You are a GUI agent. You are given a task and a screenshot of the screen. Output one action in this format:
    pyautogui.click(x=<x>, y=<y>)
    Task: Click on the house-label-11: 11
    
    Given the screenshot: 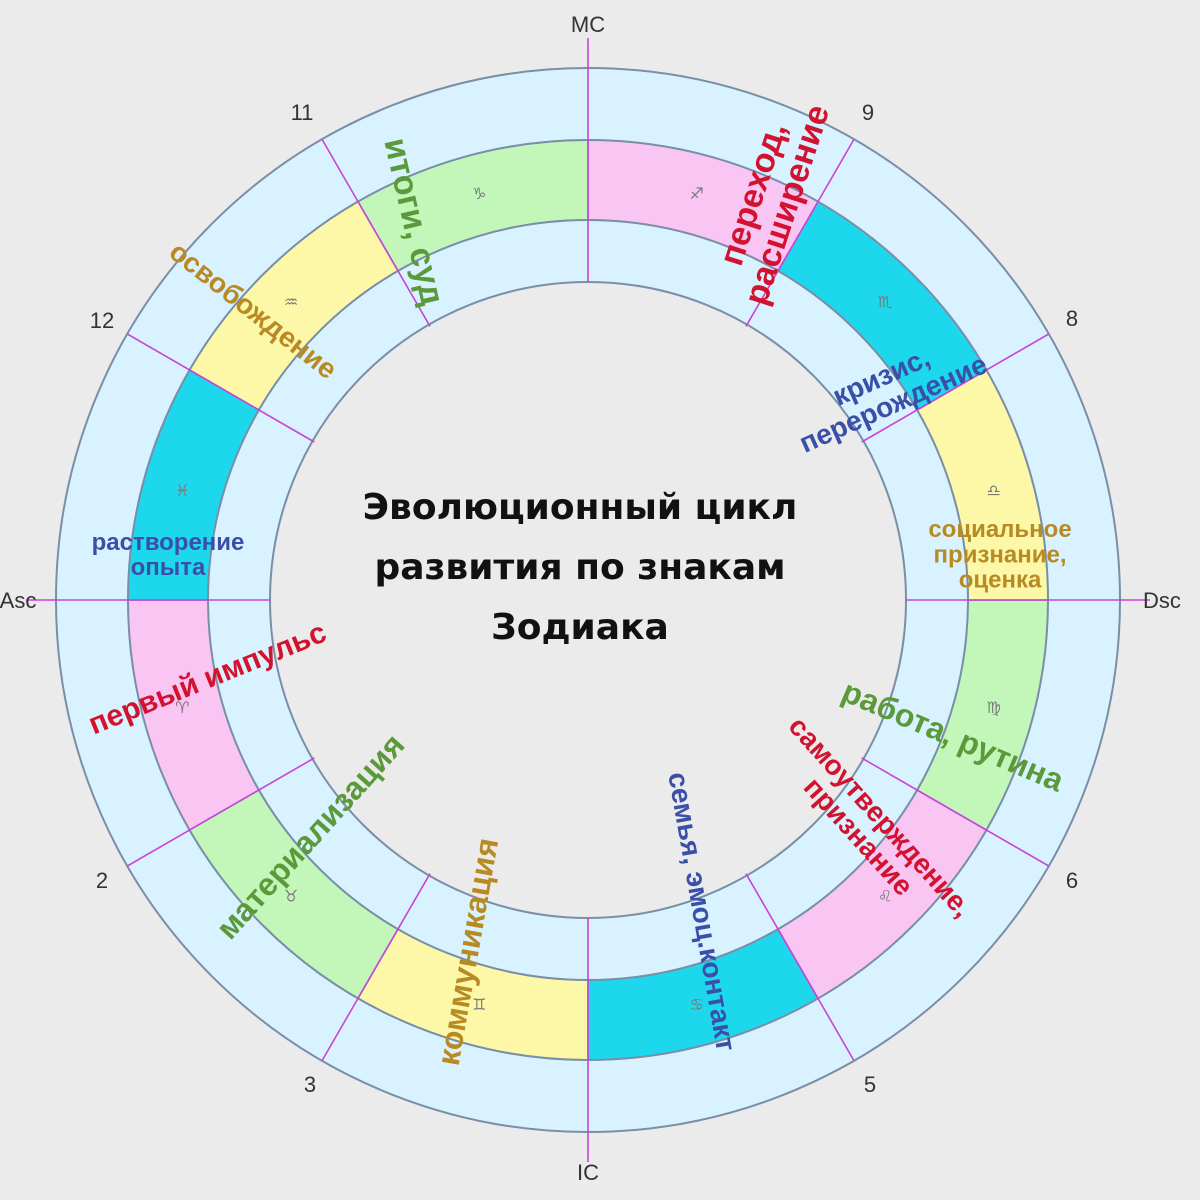 What is the action you would take?
    pyautogui.click(x=302, y=112)
    